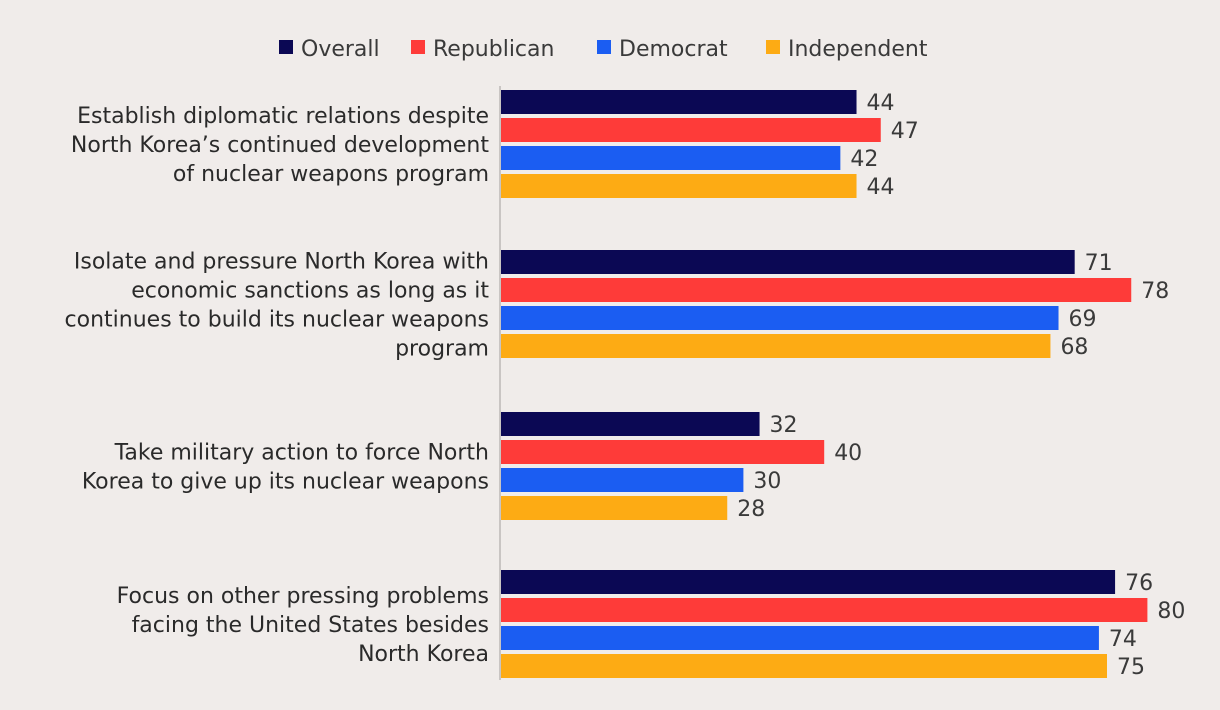 The image size is (1220, 710). What do you see at coordinates (864, 159) in the screenshot?
I see `value-label-democrat-1: 42` at bounding box center [864, 159].